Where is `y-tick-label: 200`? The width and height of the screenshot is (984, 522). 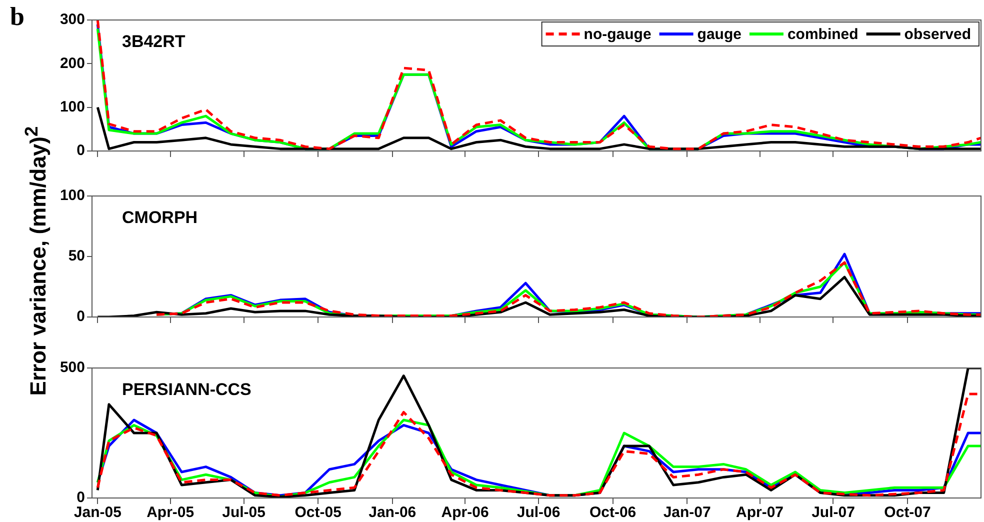 y-tick-label: 200 is located at coordinates (72, 63).